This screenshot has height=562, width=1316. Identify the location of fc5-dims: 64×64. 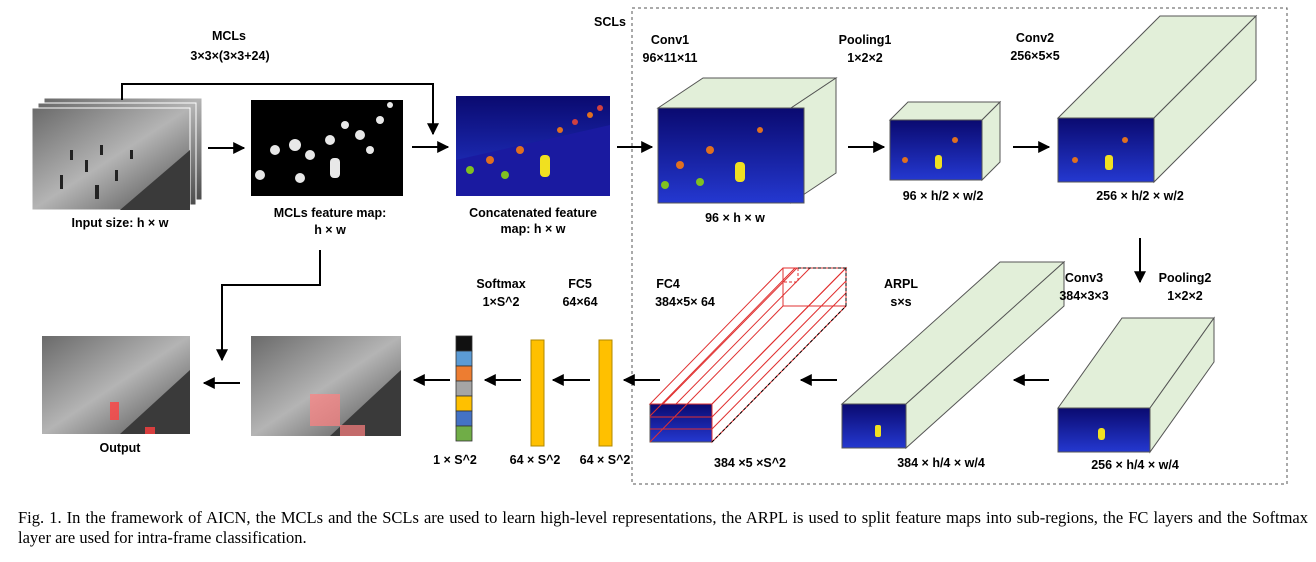
(580, 302).